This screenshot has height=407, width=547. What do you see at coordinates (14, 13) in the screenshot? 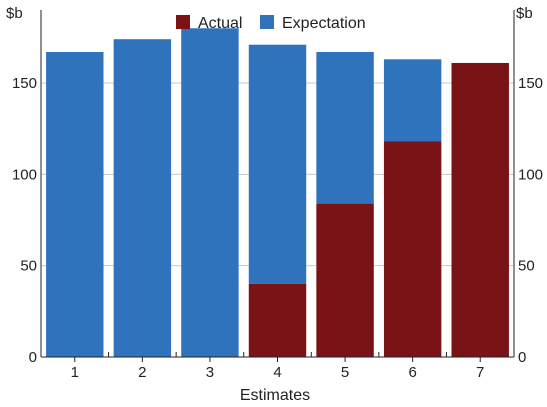
I see `left-unit-label: $b` at bounding box center [14, 13].